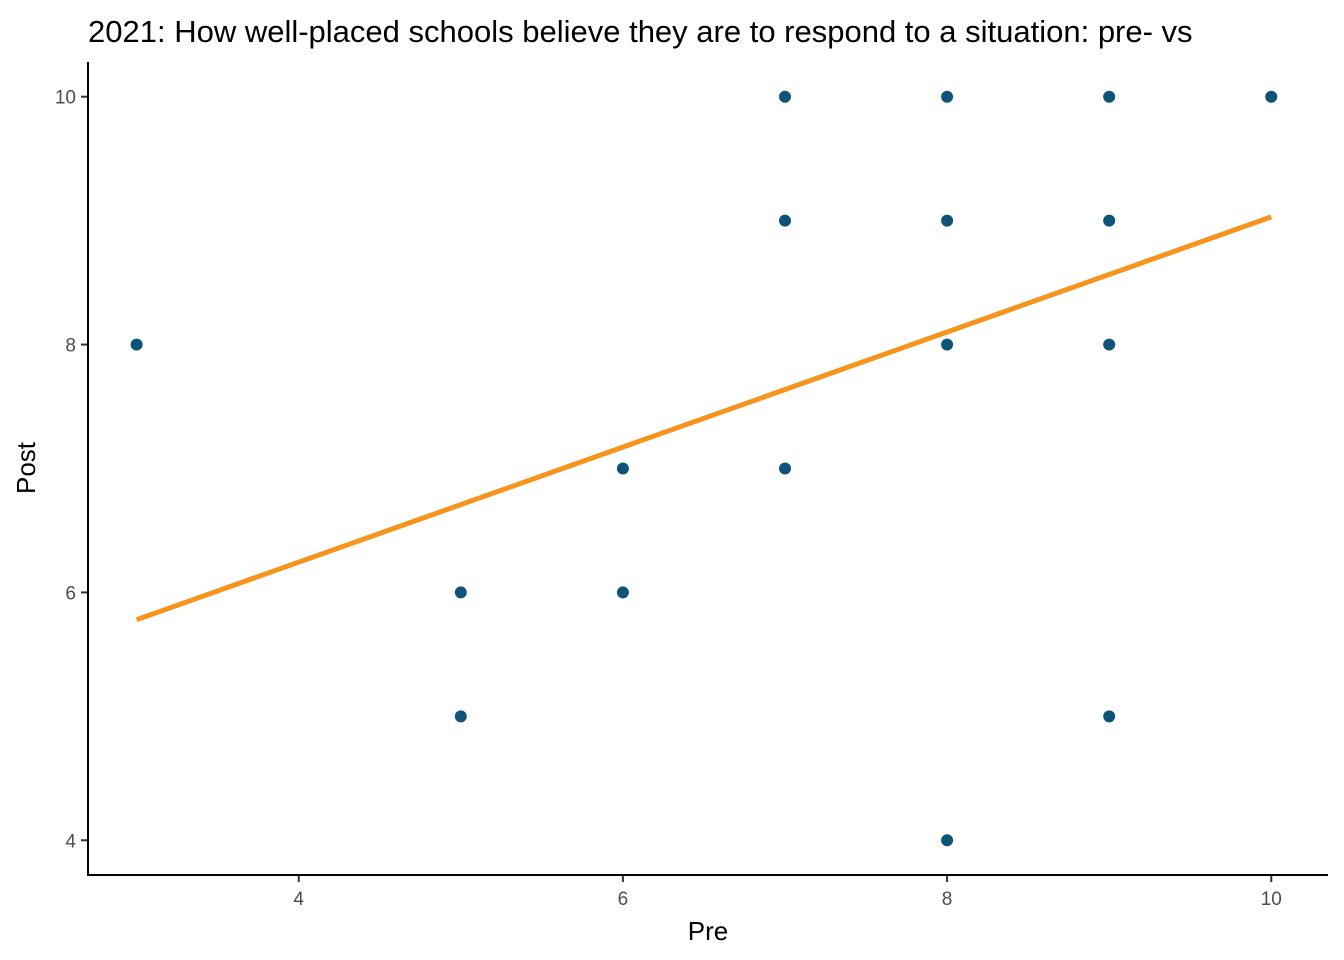 The height and width of the screenshot is (960, 1344). I want to click on y-tick-label: 6, so click(70, 593).